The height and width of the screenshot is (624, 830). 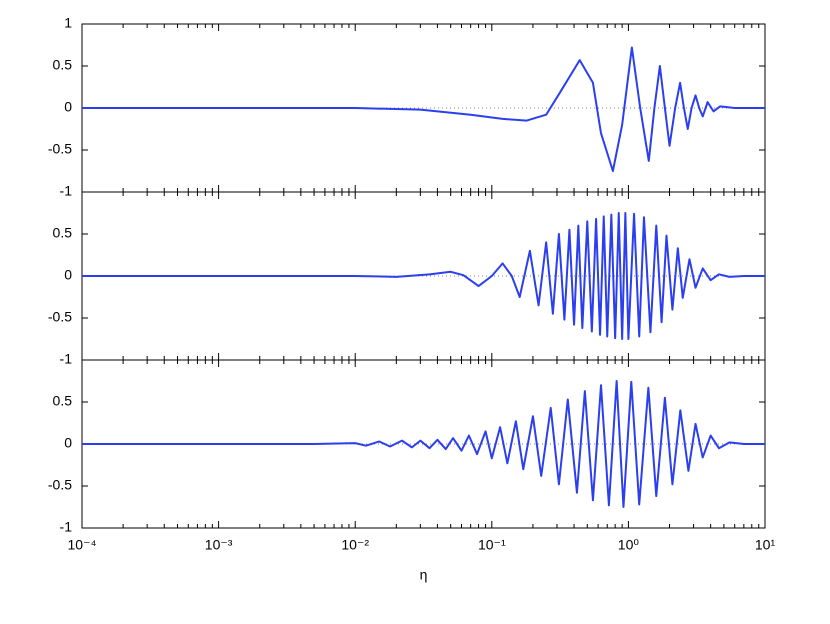 What do you see at coordinates (765, 545) in the screenshot?
I see `x-tick-label: 10¹` at bounding box center [765, 545].